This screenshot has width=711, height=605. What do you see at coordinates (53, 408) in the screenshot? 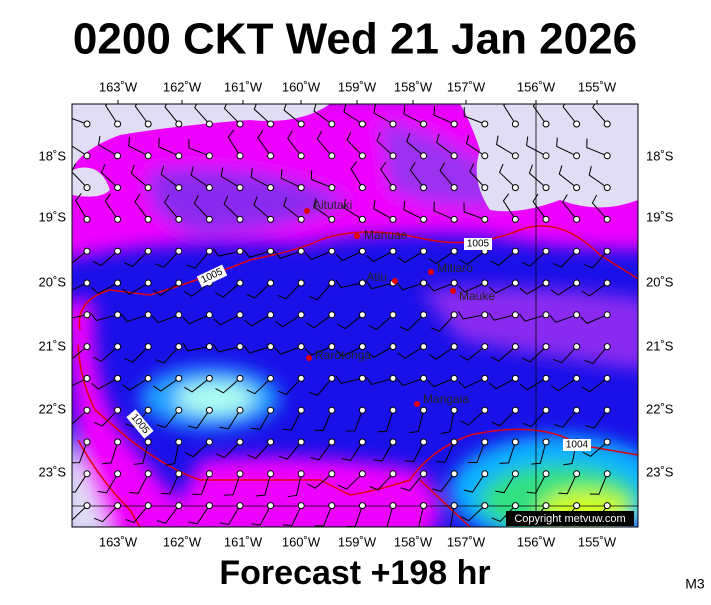
I see `latitude-label: 22˚S` at bounding box center [53, 408].